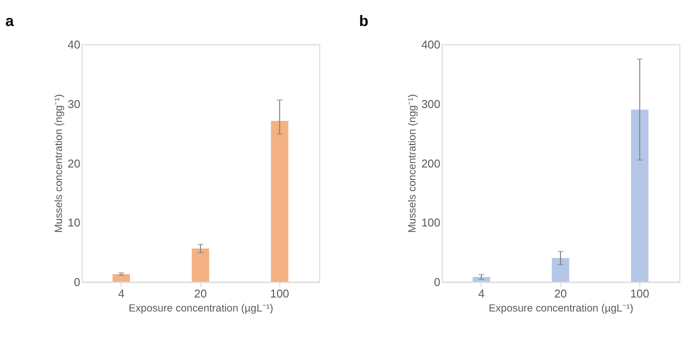 The width and height of the screenshot is (685, 359). I want to click on y-tick-label: 300, so click(430, 104).